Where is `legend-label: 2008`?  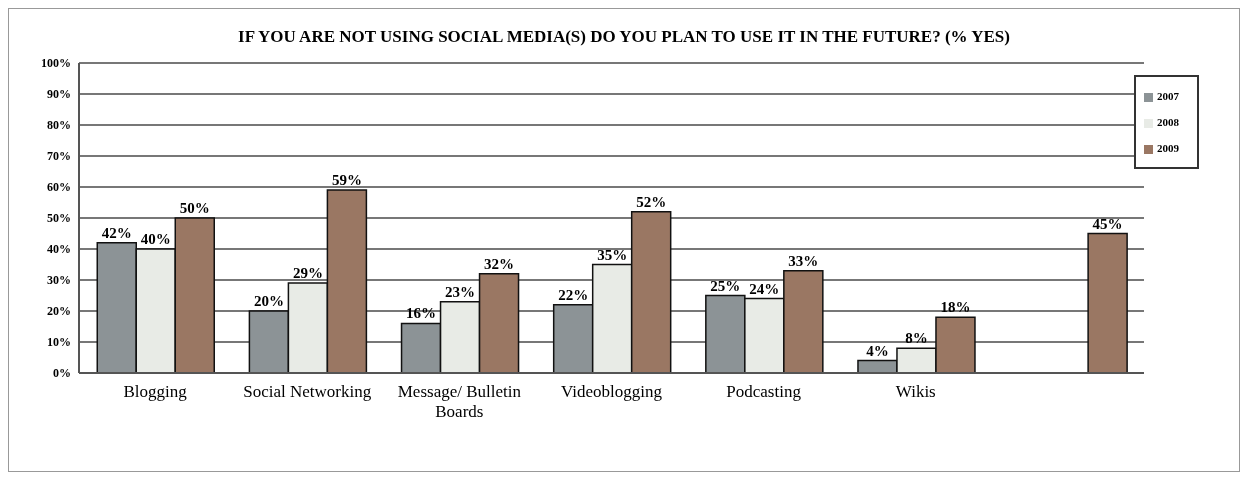 legend-label: 2008 is located at coordinates (1168, 122).